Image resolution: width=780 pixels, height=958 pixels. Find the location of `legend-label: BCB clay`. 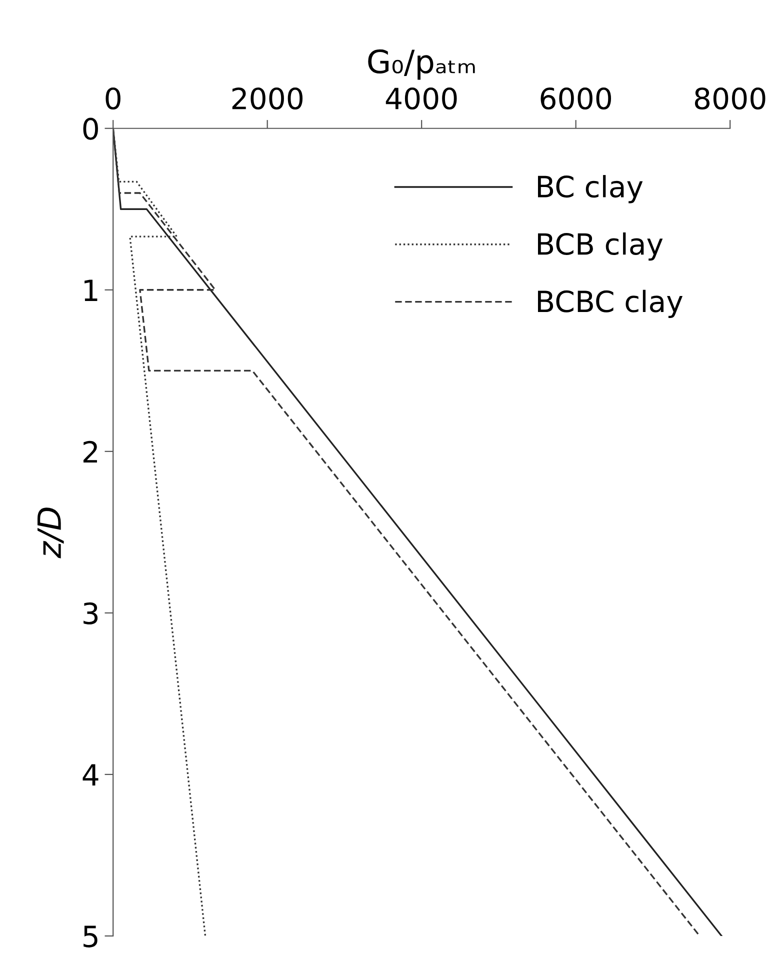

legend-label: BCB clay is located at coordinates (600, 246).